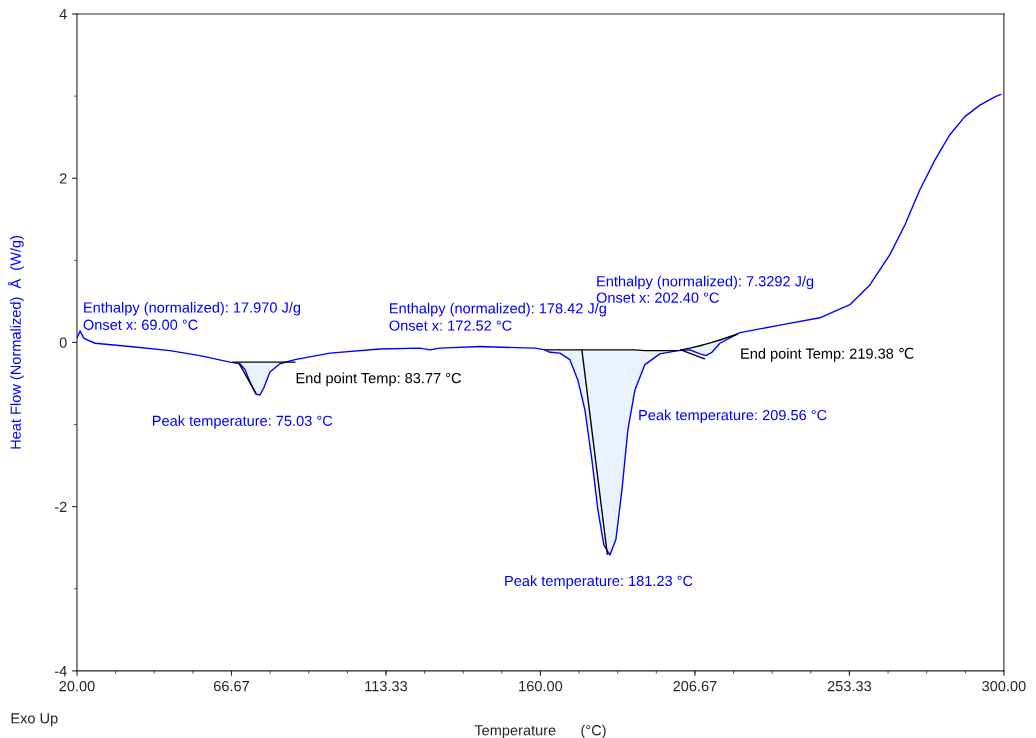 This screenshot has height=738, width=1036. I want to click on annotation: Onset x: 202.40 °C, so click(657, 297).